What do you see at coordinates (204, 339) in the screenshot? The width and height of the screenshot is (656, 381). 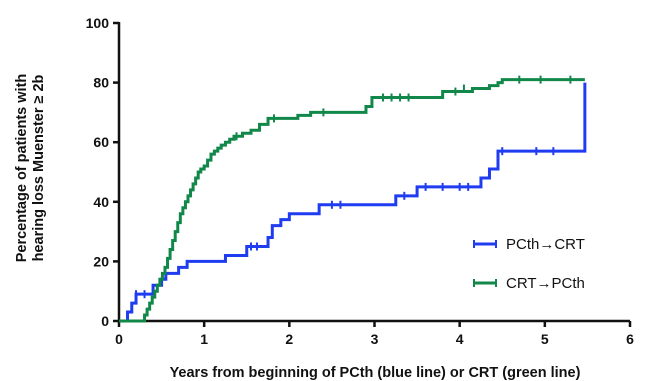 I see `x-tick-label-1: 1` at bounding box center [204, 339].